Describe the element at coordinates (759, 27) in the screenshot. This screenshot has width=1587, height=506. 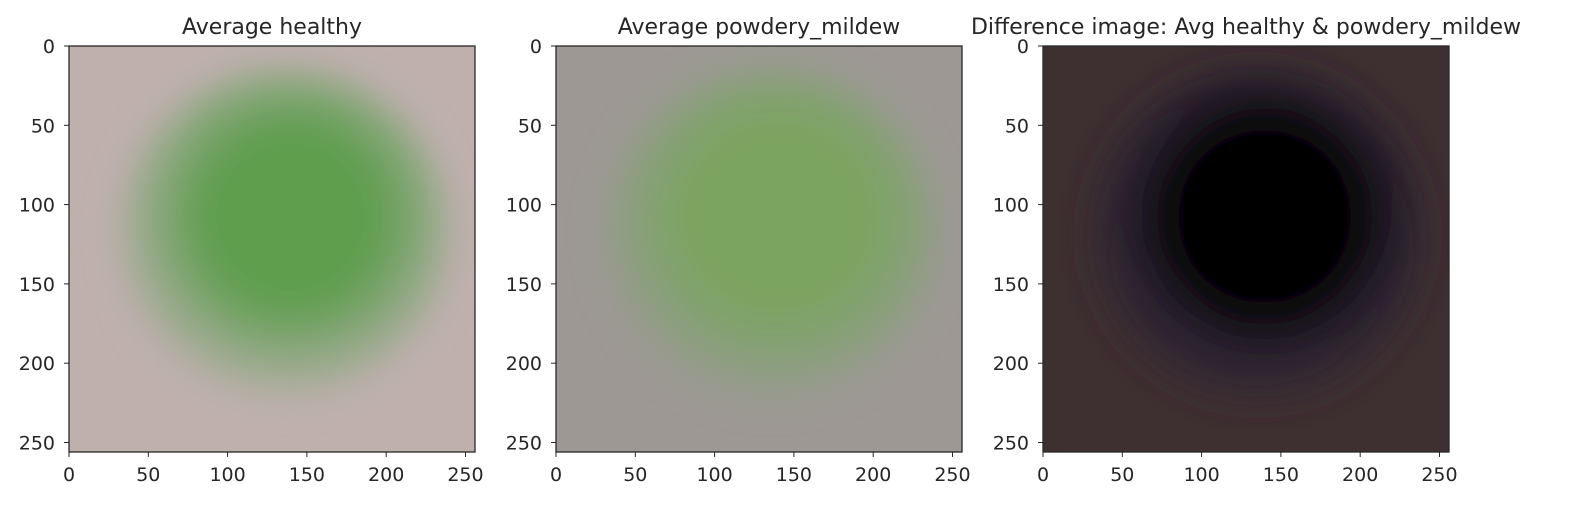
I see `chart-title: Average powdery_mildew` at that location.